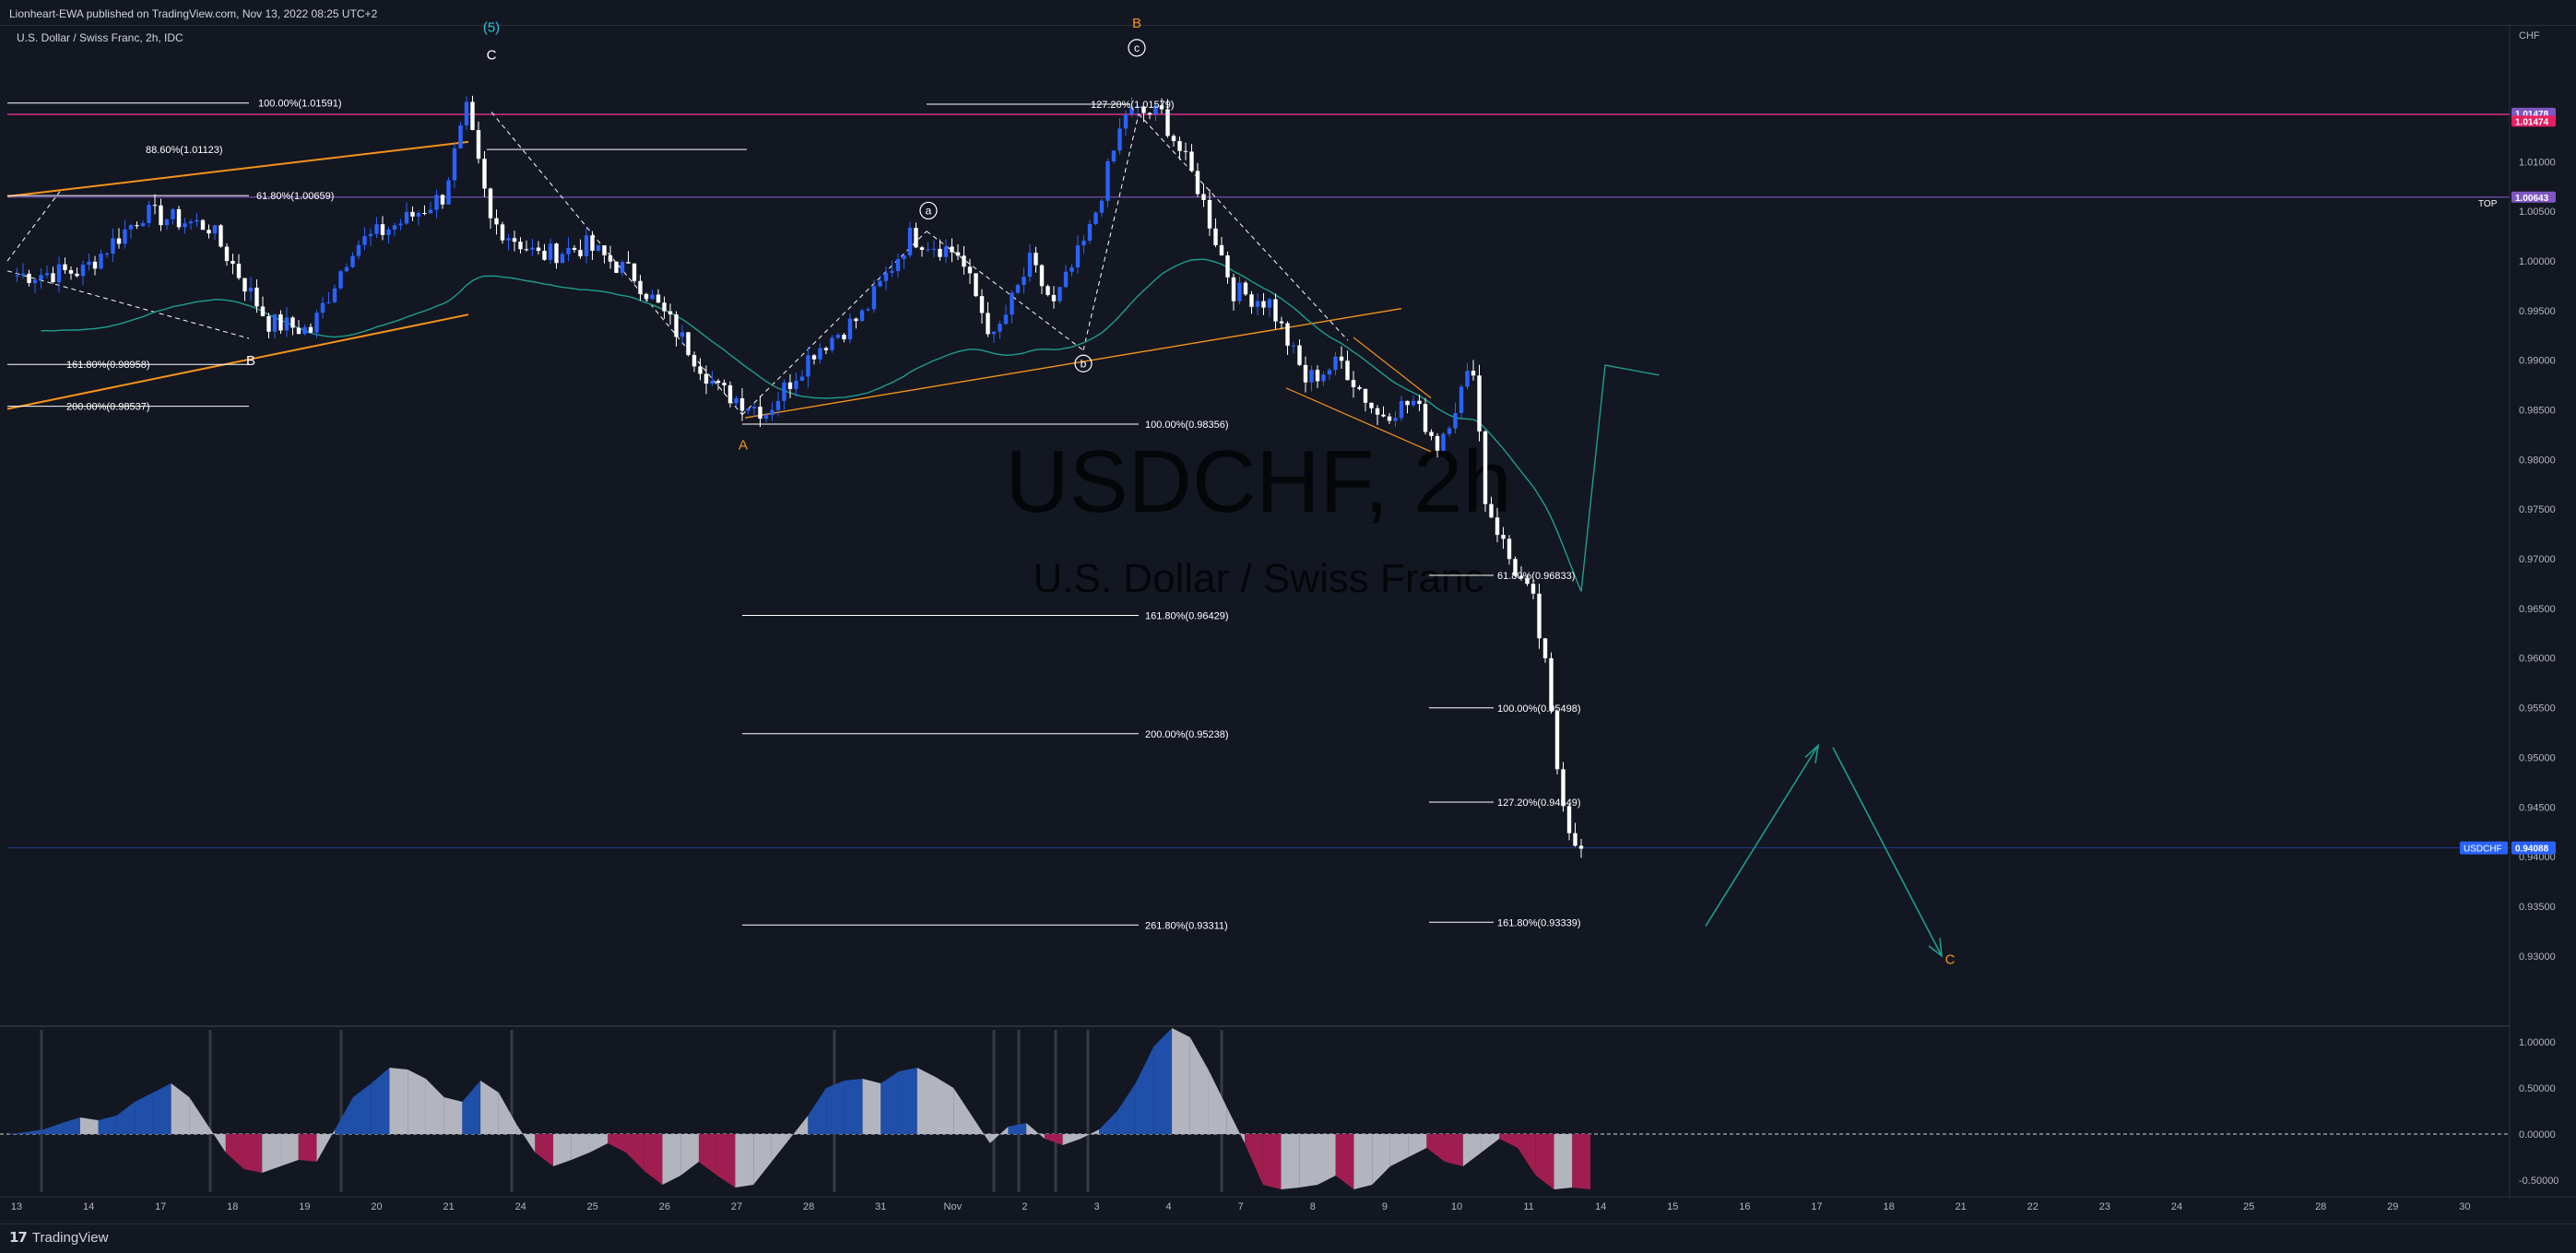 The height and width of the screenshot is (1253, 2576). What do you see at coordinates (2537, 858) in the screenshot?
I see `price-tick-label: 0.94000` at bounding box center [2537, 858].